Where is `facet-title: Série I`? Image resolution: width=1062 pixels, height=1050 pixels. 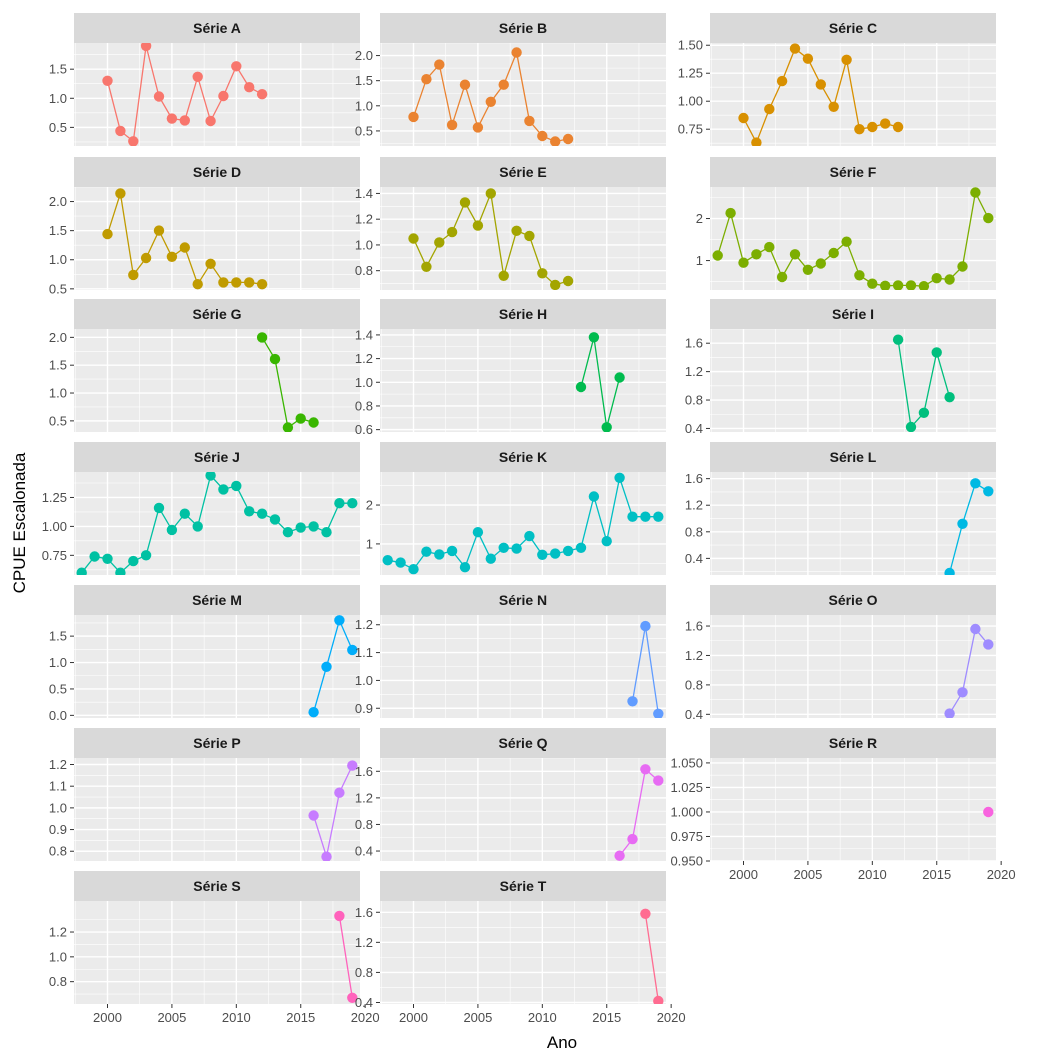 facet-title: Série I is located at coordinates (853, 314).